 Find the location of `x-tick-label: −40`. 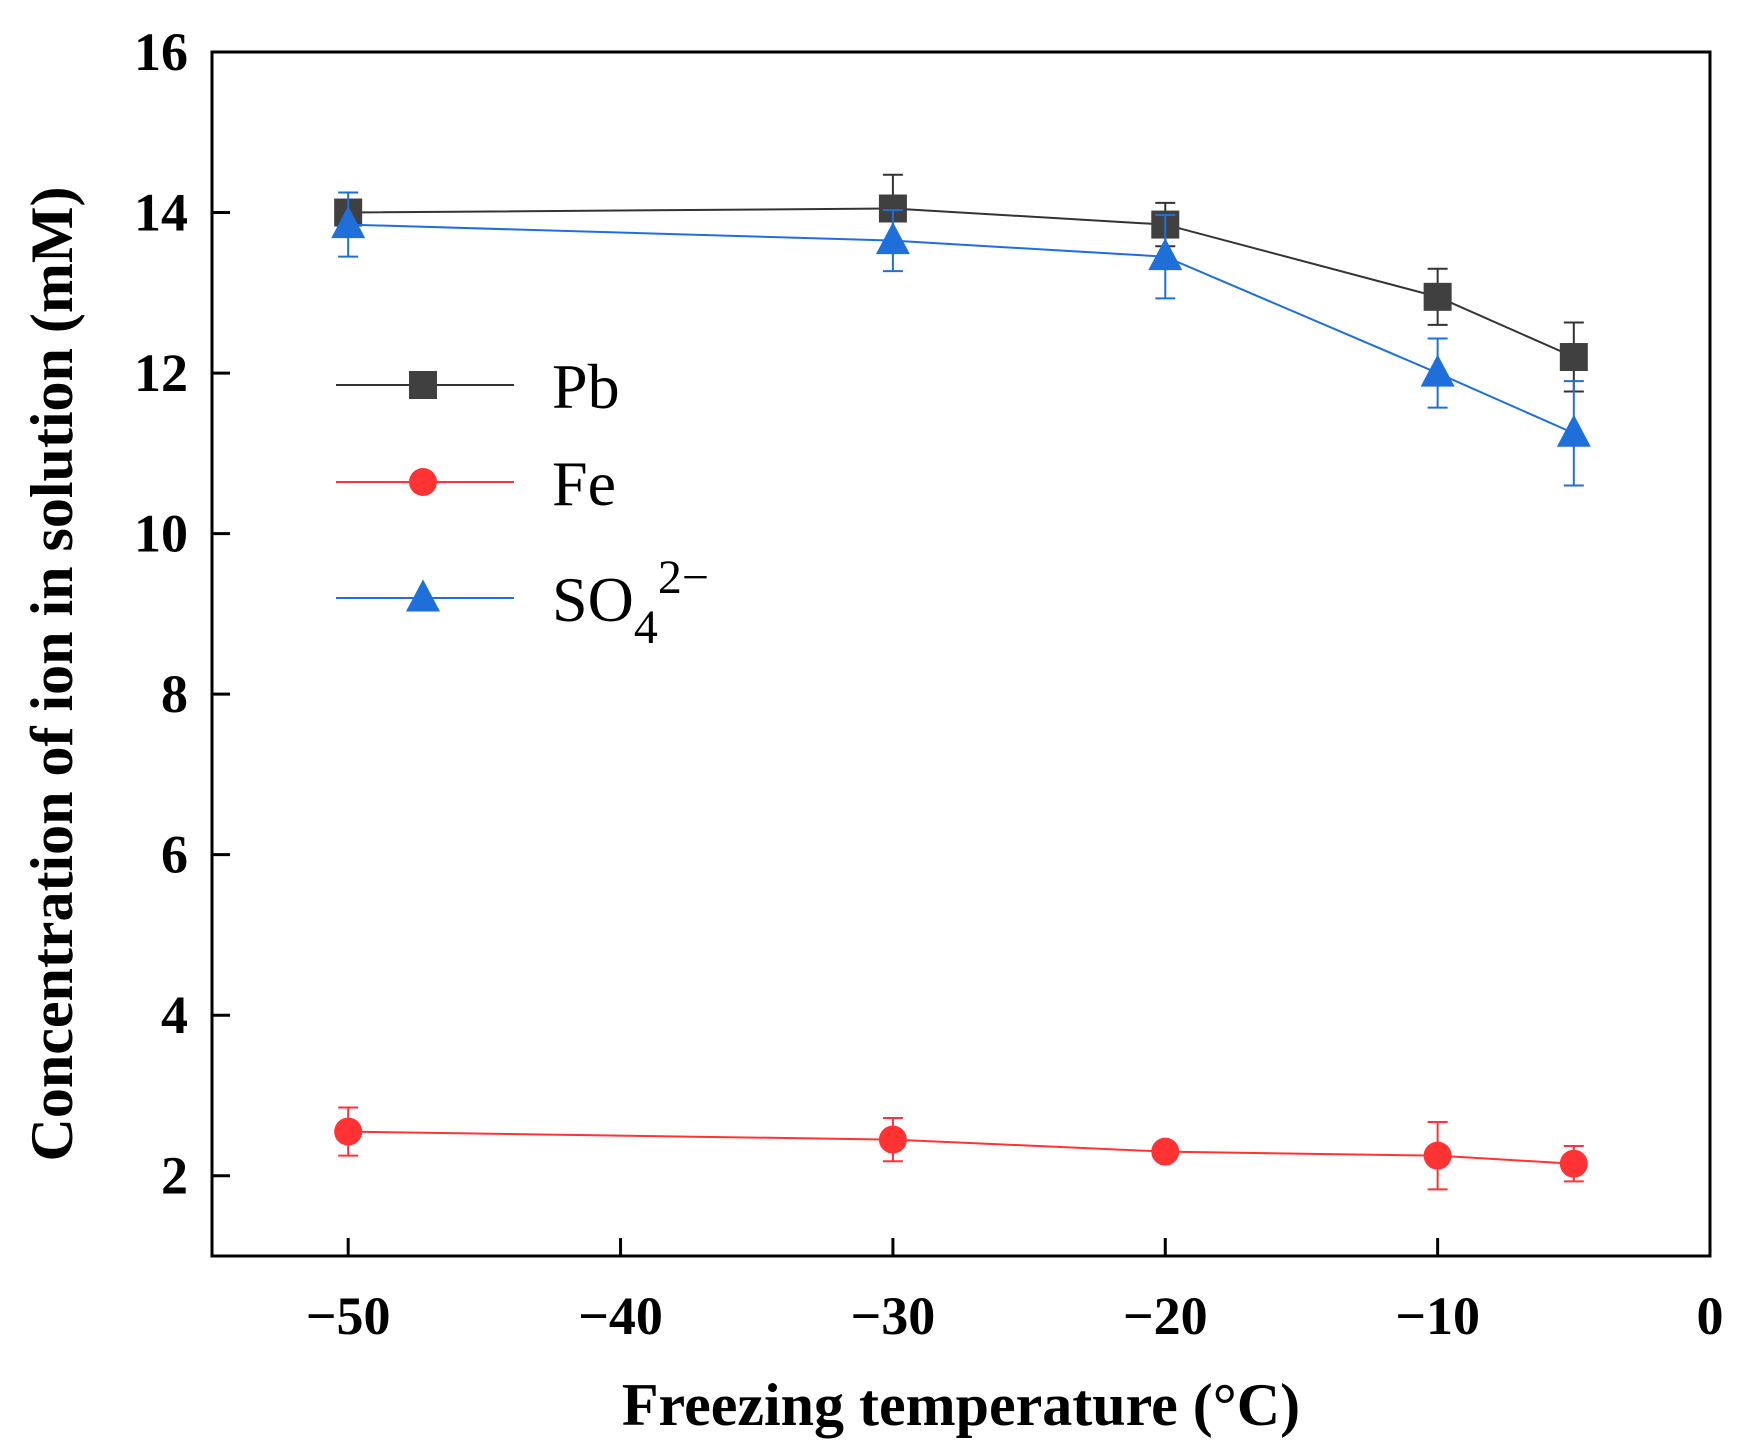

x-tick-label: −40 is located at coordinates (620, 1316).